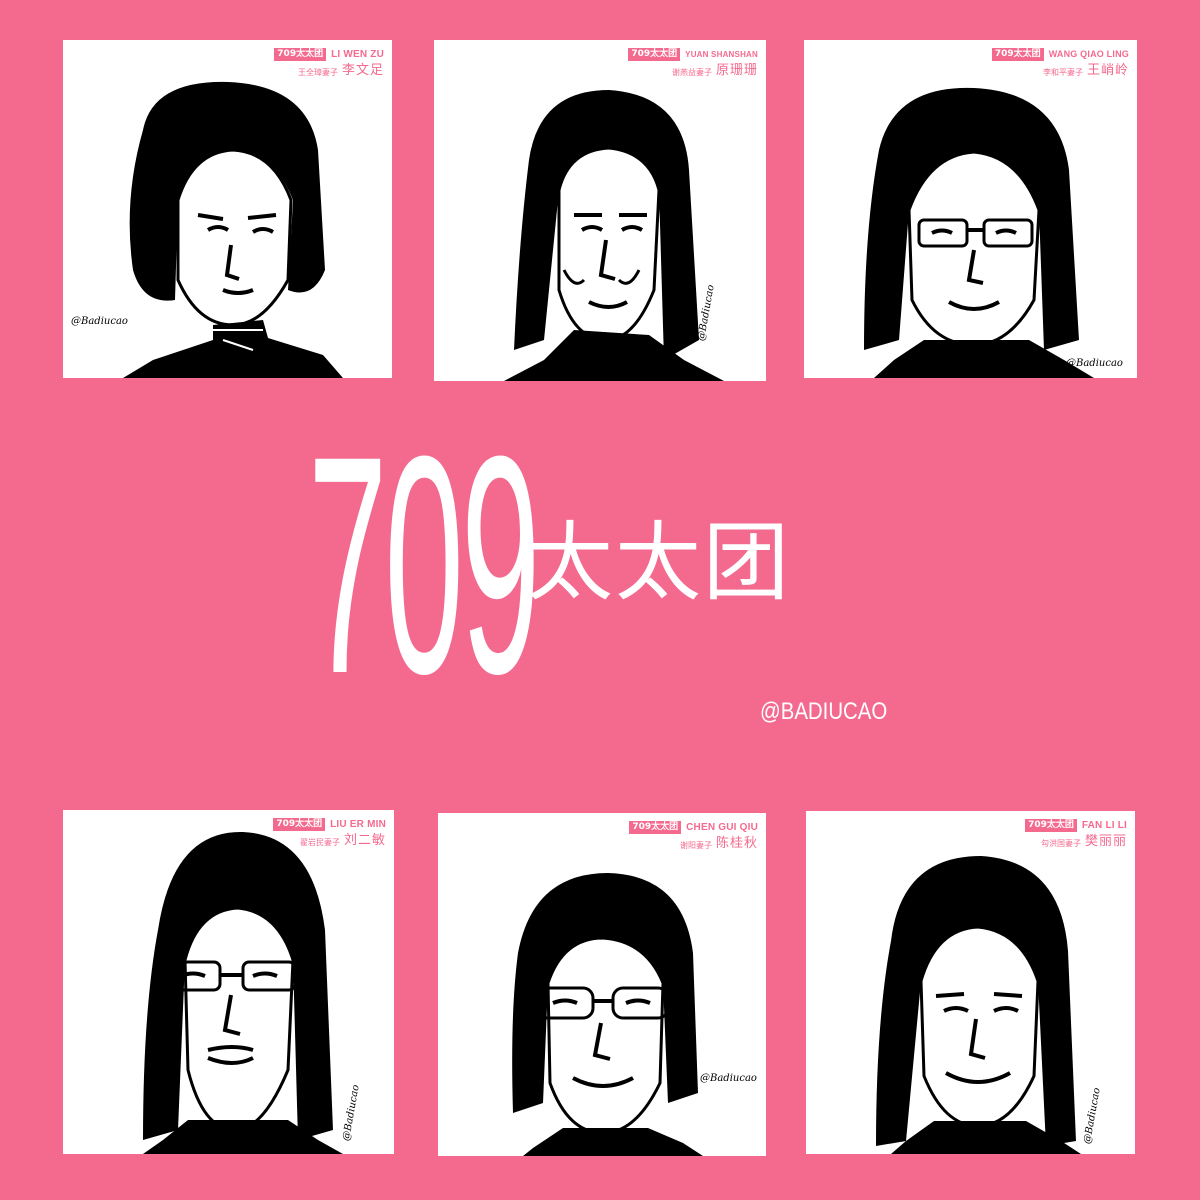 The height and width of the screenshot is (1200, 1200). I want to click on name-english: LI WEN ZU, so click(357, 54).